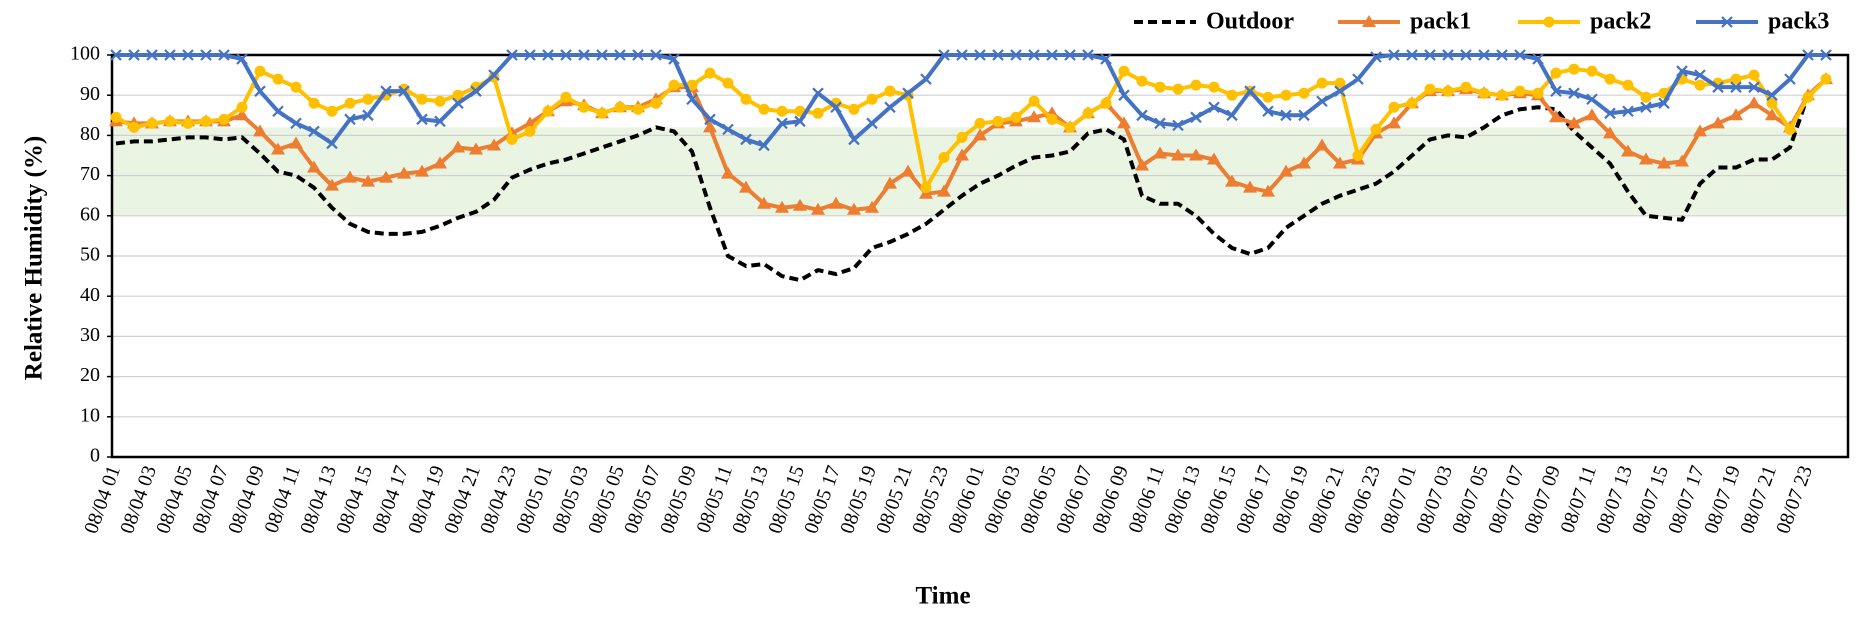 The width and height of the screenshot is (1873, 622). What do you see at coordinates (90, 94) in the screenshot?
I see `y-tick-label: 90` at bounding box center [90, 94].